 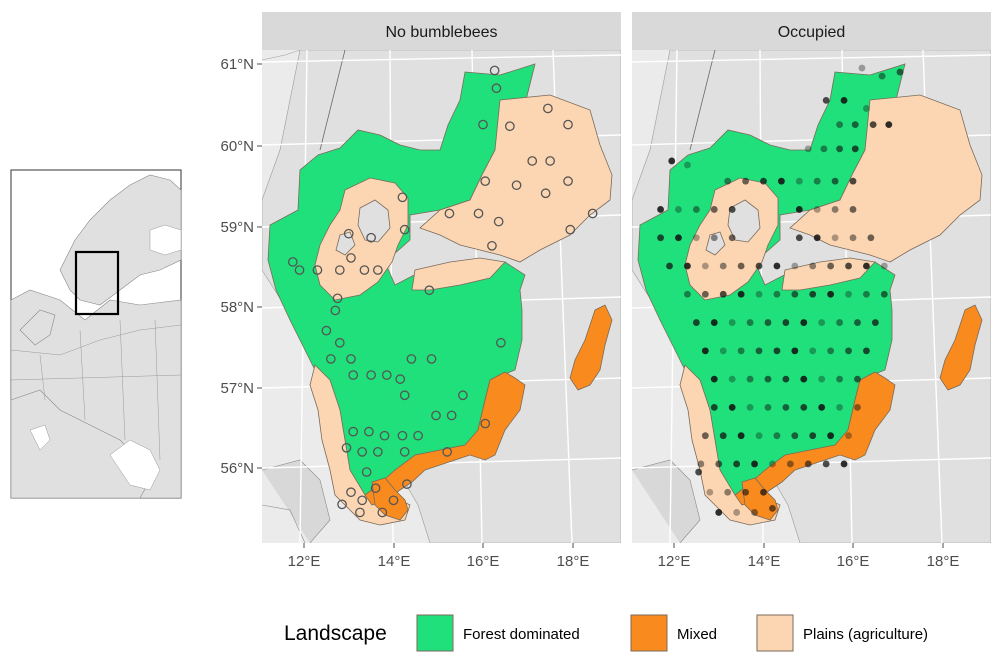 What do you see at coordinates (237, 146) in the screenshot?
I see `y-tick-label: 60°N` at bounding box center [237, 146].